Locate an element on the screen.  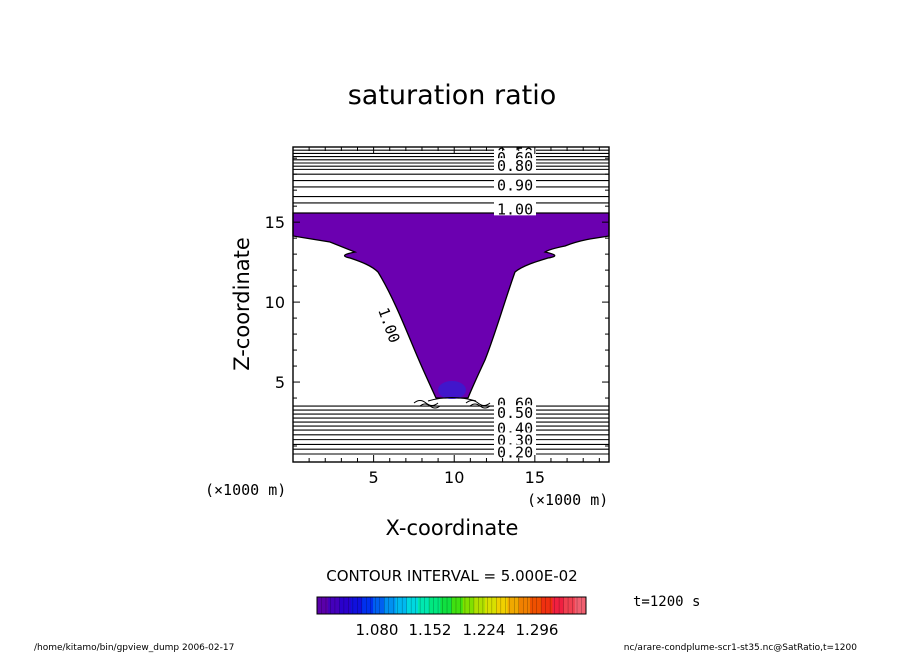
colorbar-frame is located at coordinates (451, 605).